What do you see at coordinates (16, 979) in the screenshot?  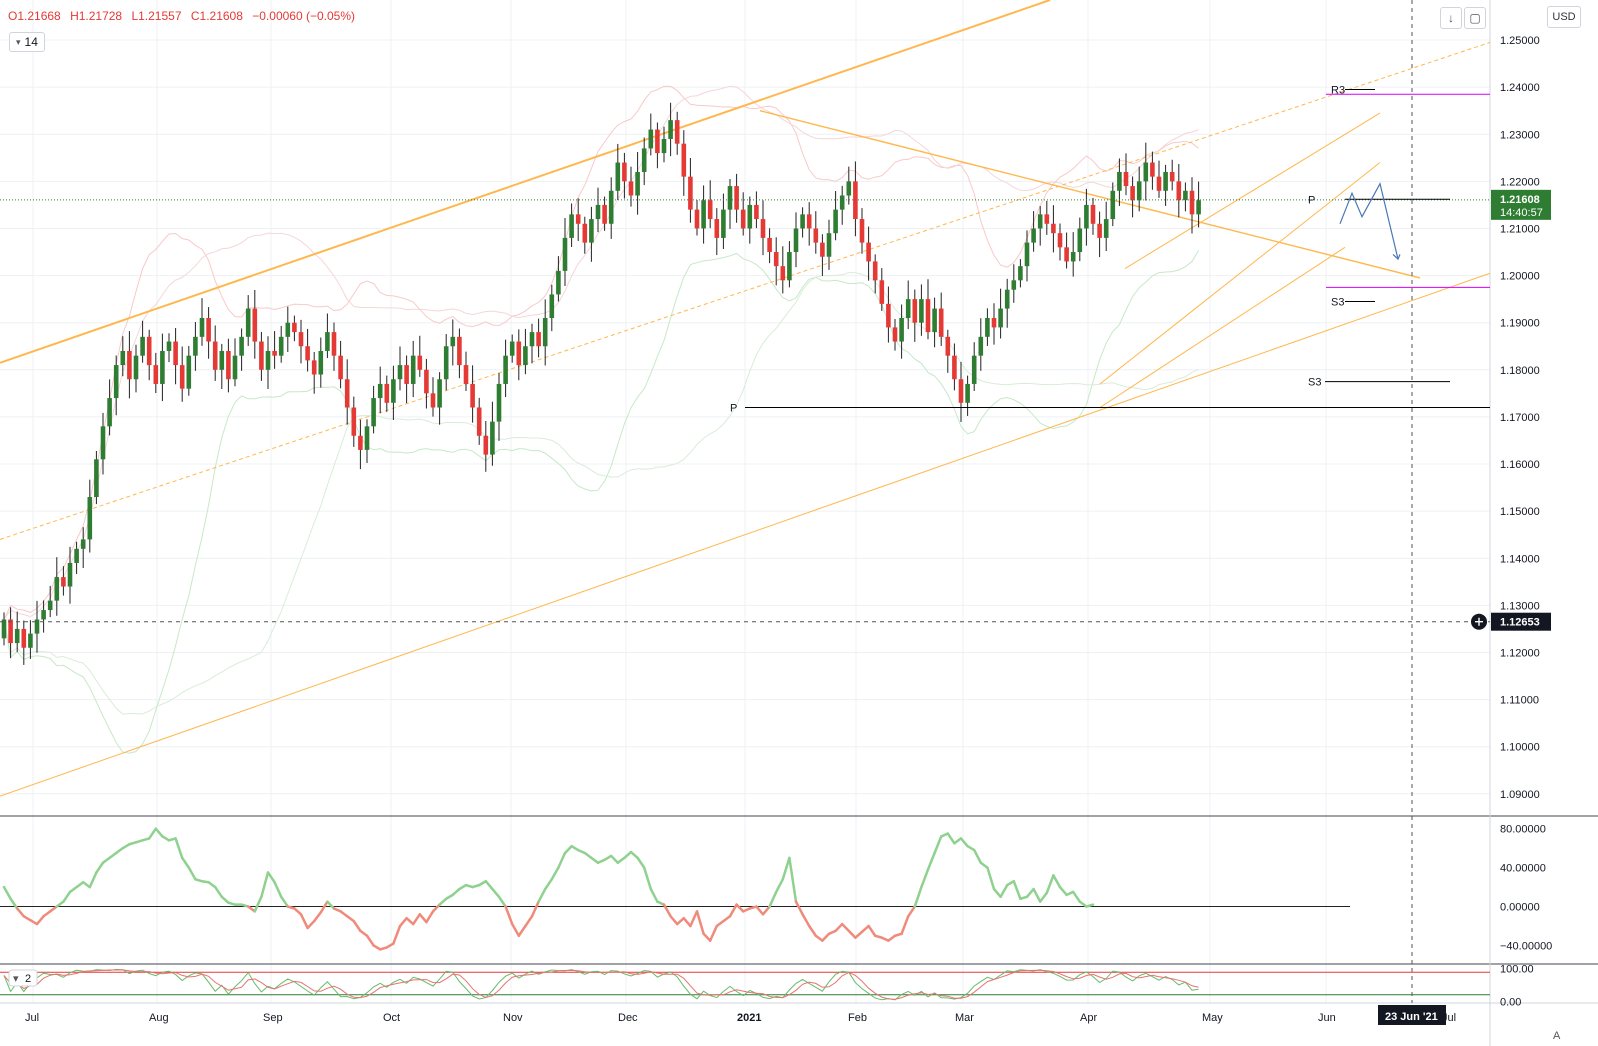 I see `chevron-down-icon: ▾` at bounding box center [16, 979].